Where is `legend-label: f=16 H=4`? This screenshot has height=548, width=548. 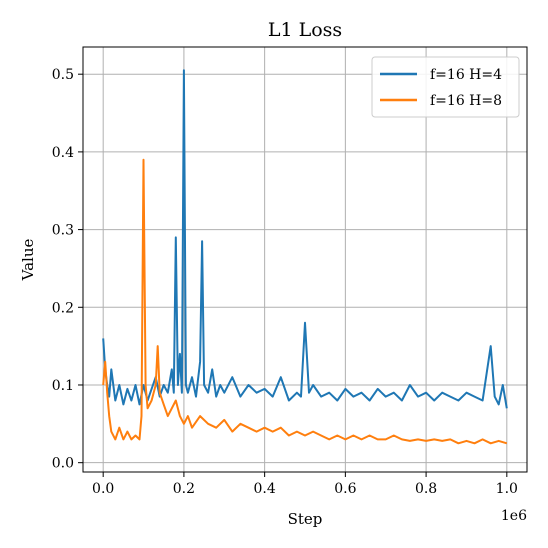 legend-label: f=16 H=4 is located at coordinates (466, 75).